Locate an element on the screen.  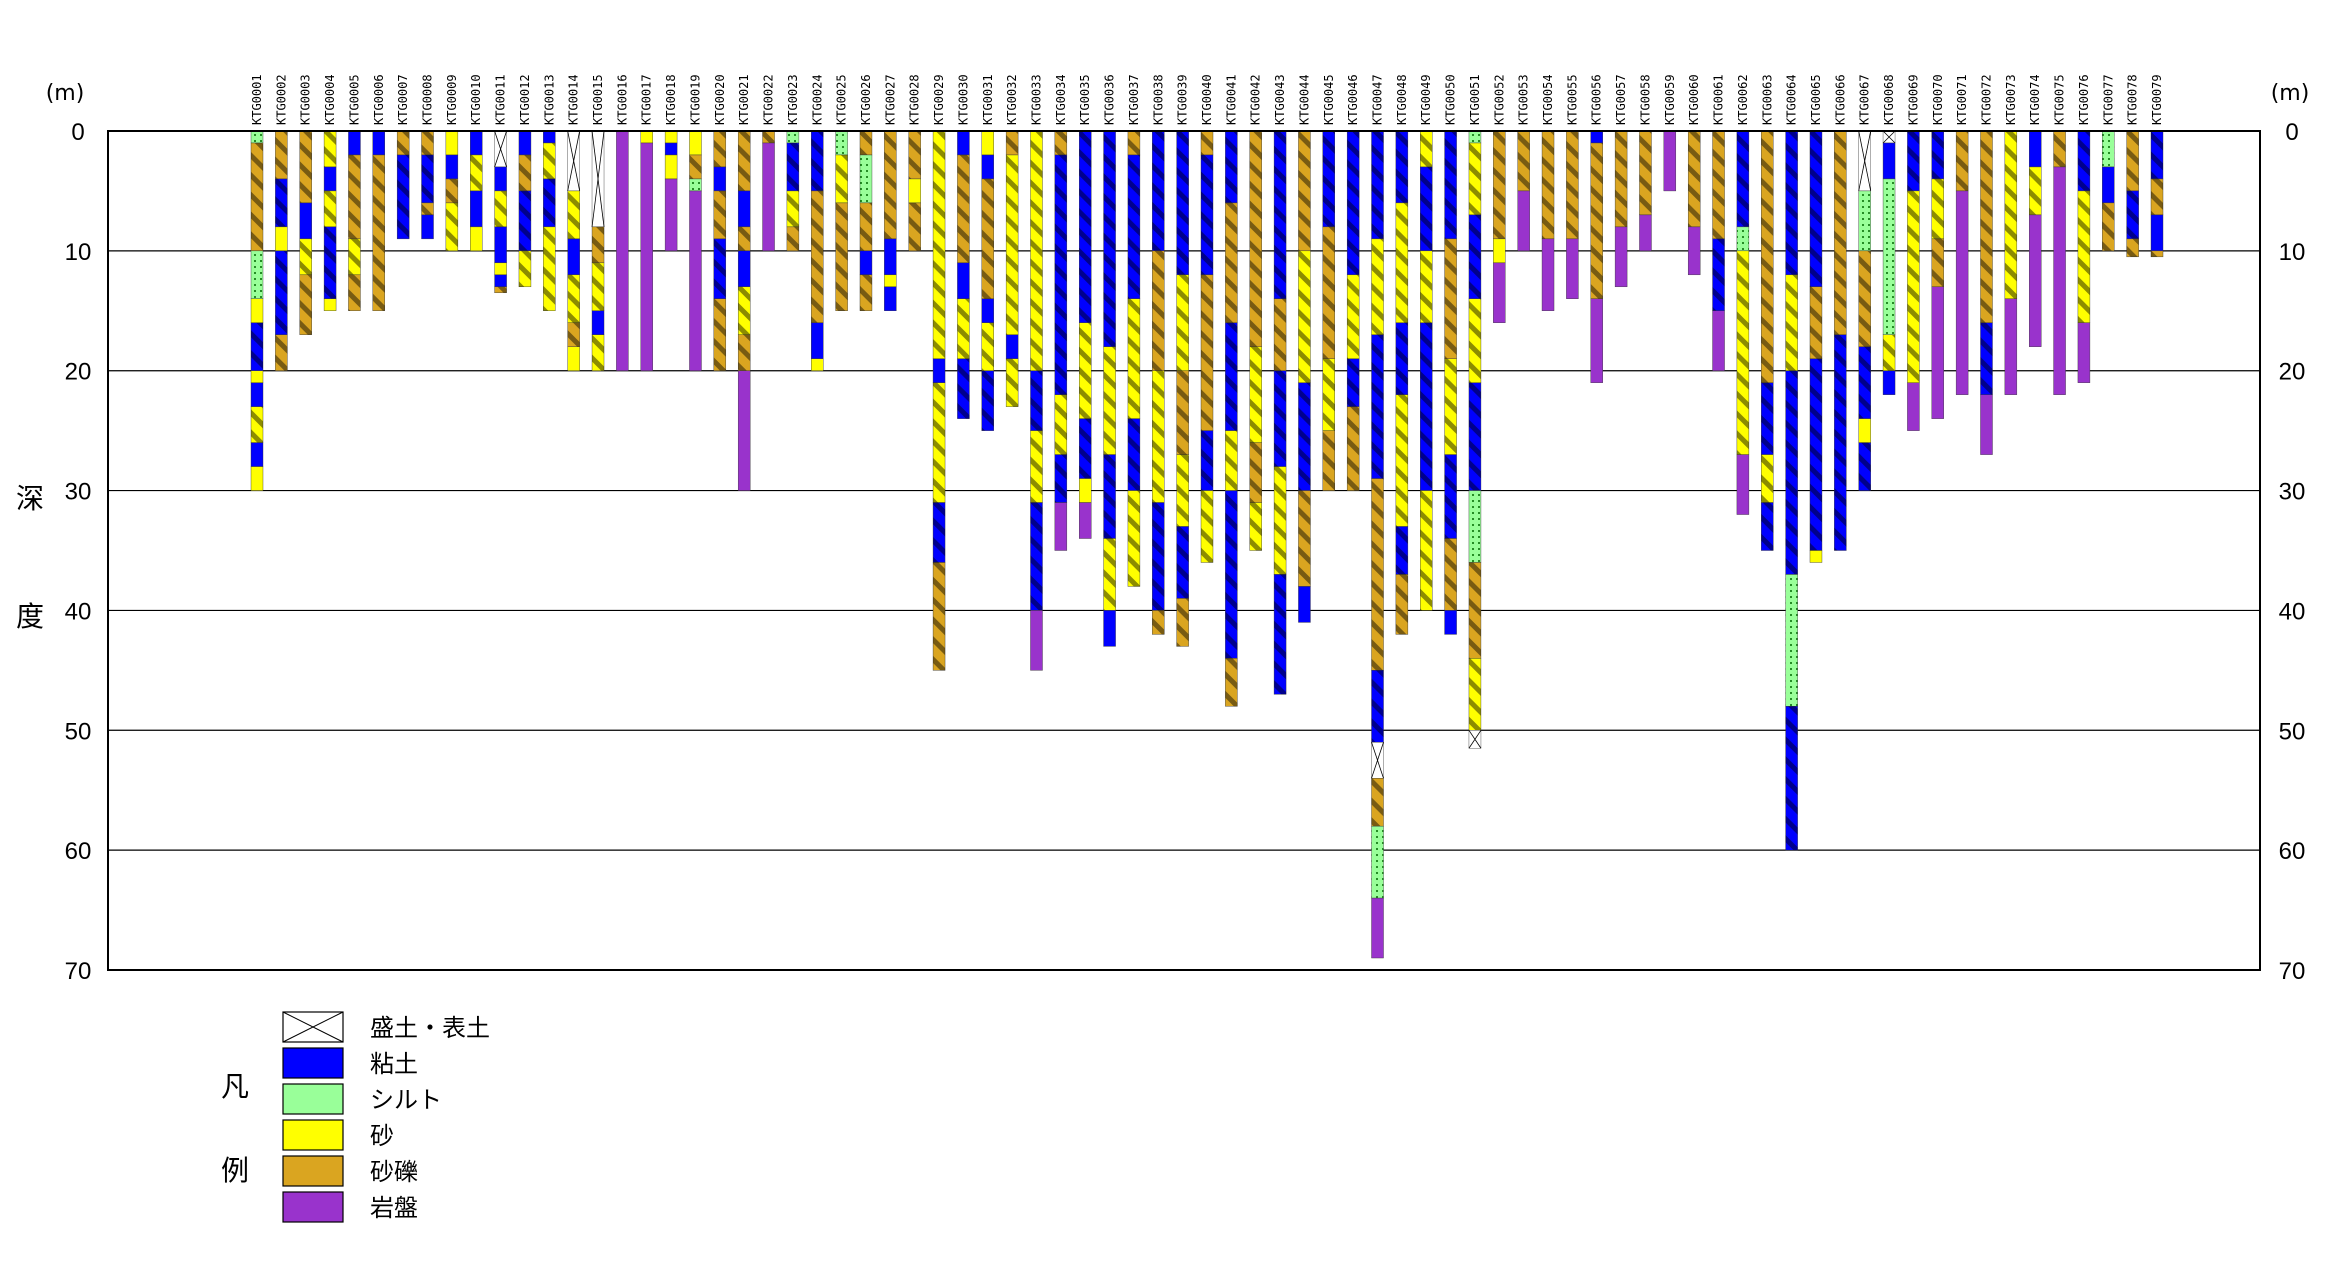
y-tick-right: 10 is located at coordinates (2292, 252).